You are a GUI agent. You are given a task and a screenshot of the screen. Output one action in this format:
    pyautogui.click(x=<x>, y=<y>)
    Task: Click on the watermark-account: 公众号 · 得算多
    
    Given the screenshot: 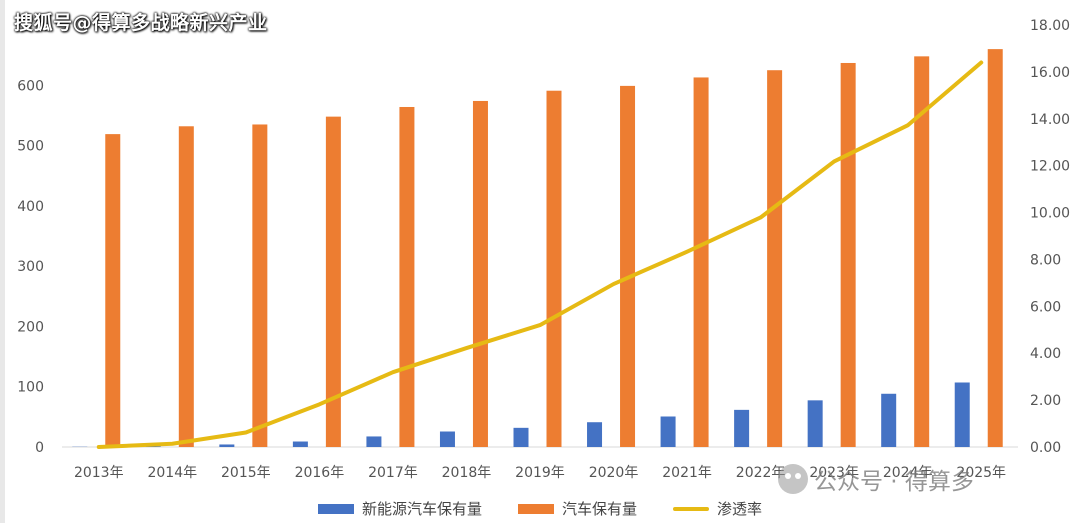 What is the action you would take?
    pyautogui.click(x=876, y=479)
    